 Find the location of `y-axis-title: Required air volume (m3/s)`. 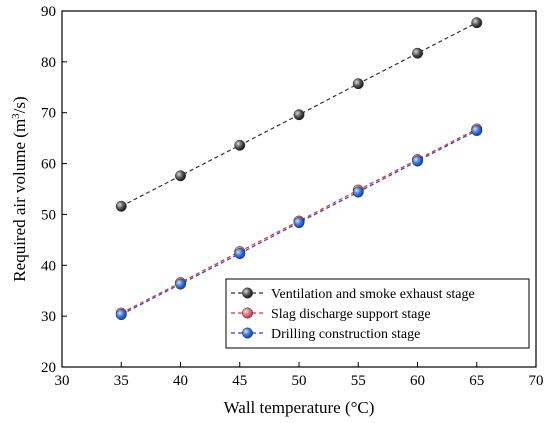

y-axis-title: Required air volume (m3/s) is located at coordinates (19, 188).